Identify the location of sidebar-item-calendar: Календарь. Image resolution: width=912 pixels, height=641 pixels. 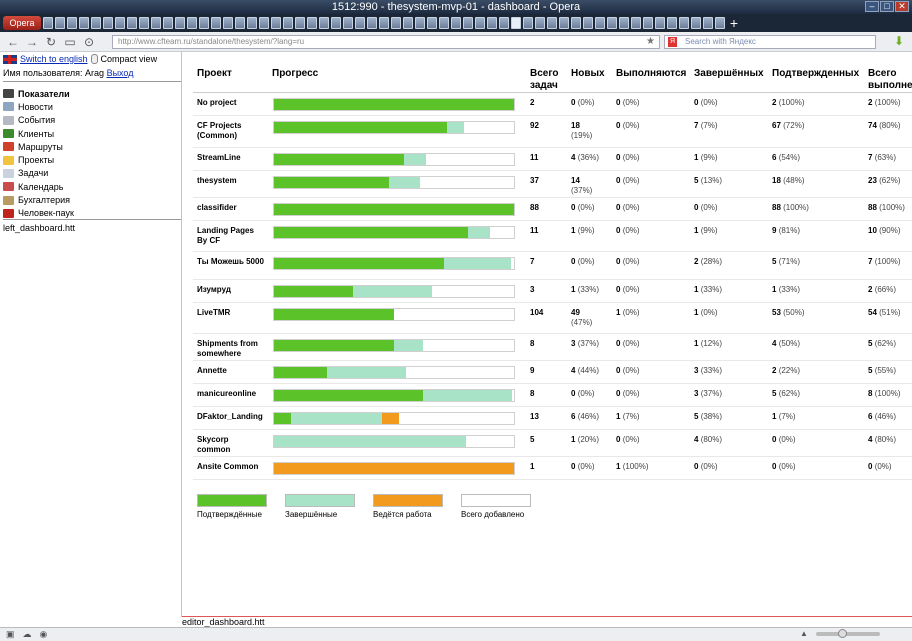
(38, 186).